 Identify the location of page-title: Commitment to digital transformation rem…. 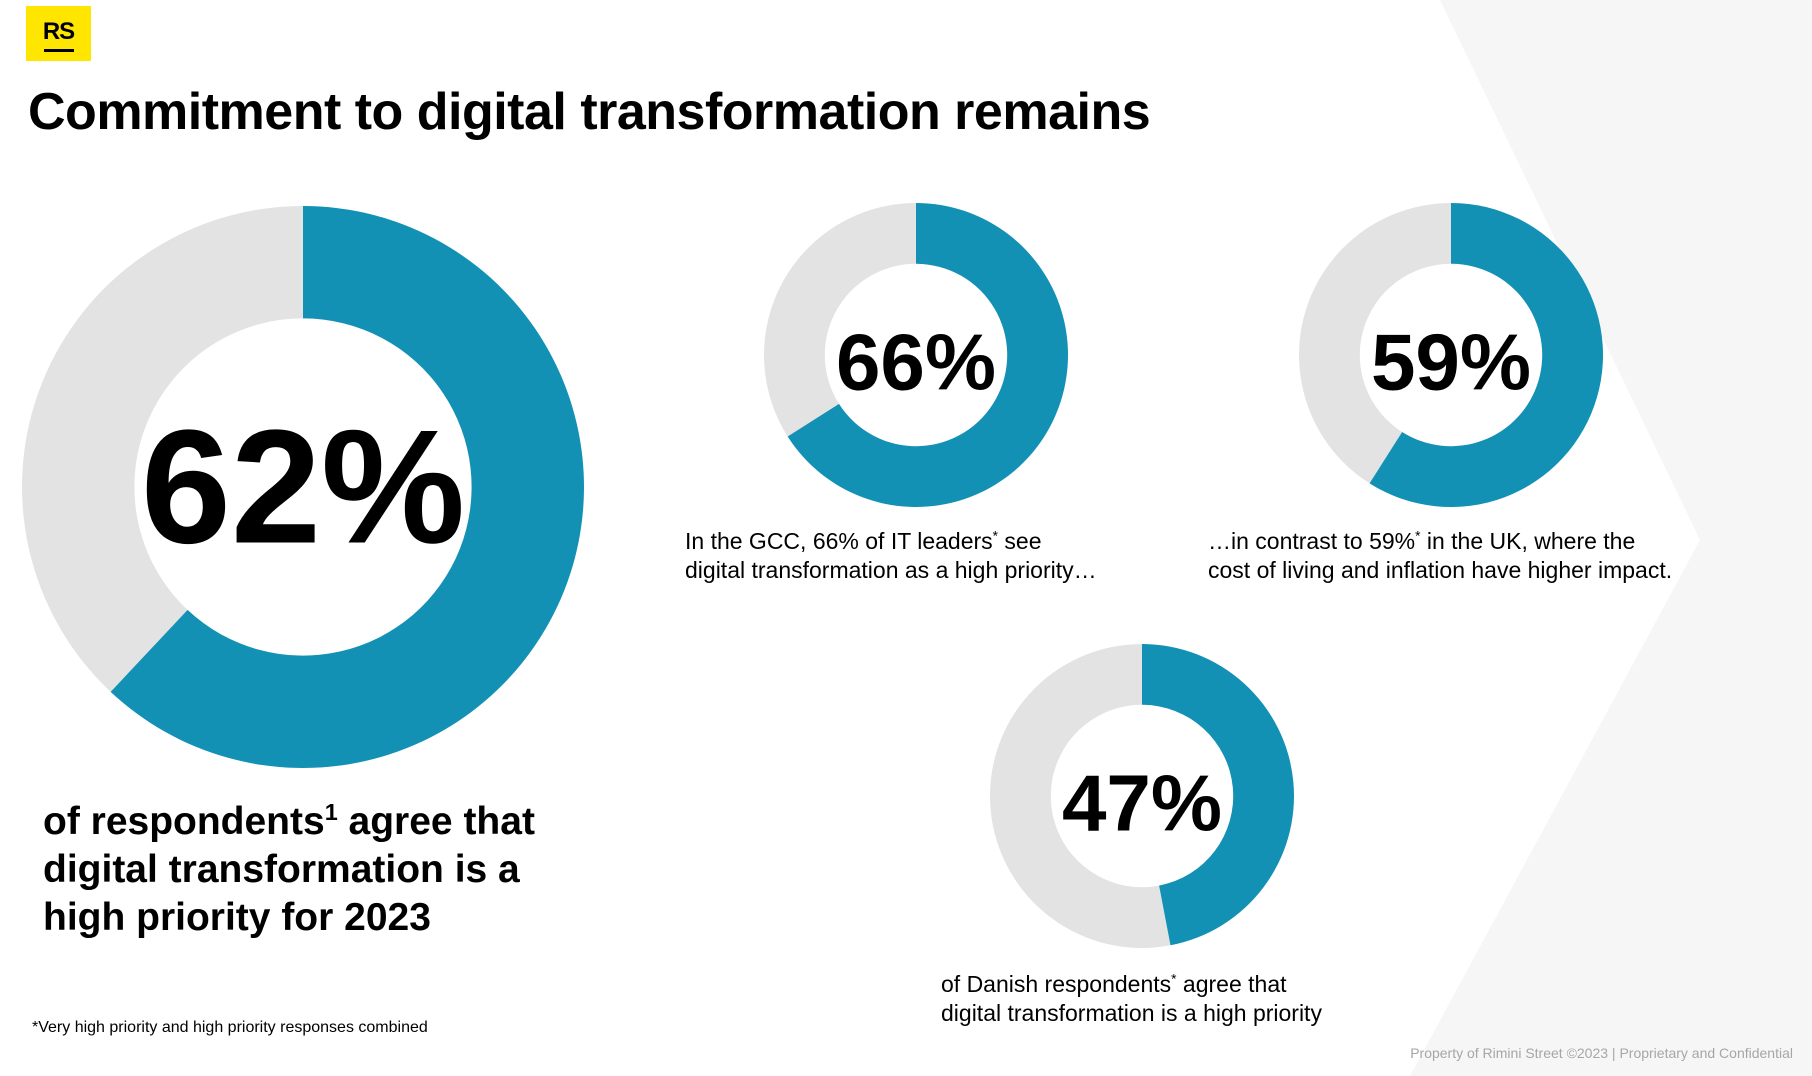
(589, 112).